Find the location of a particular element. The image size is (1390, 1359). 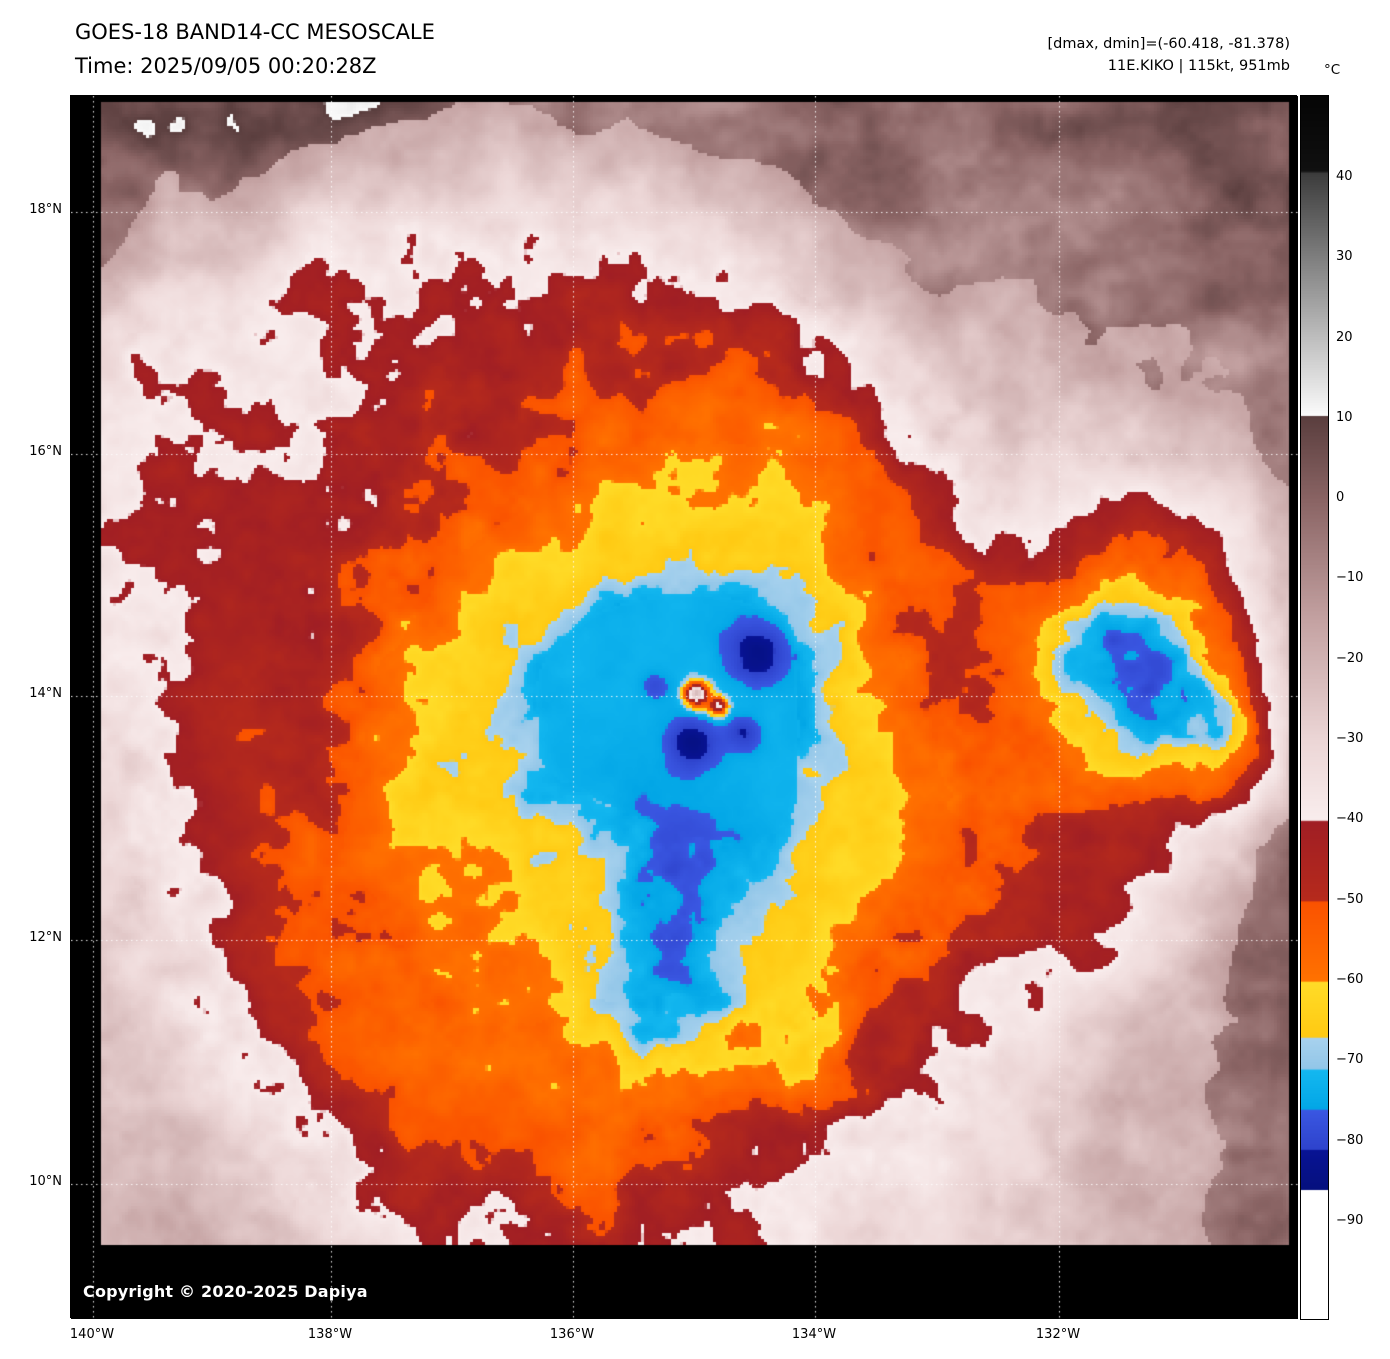

colorbar-tick-label: −90 is located at coordinates (1350, 1220).